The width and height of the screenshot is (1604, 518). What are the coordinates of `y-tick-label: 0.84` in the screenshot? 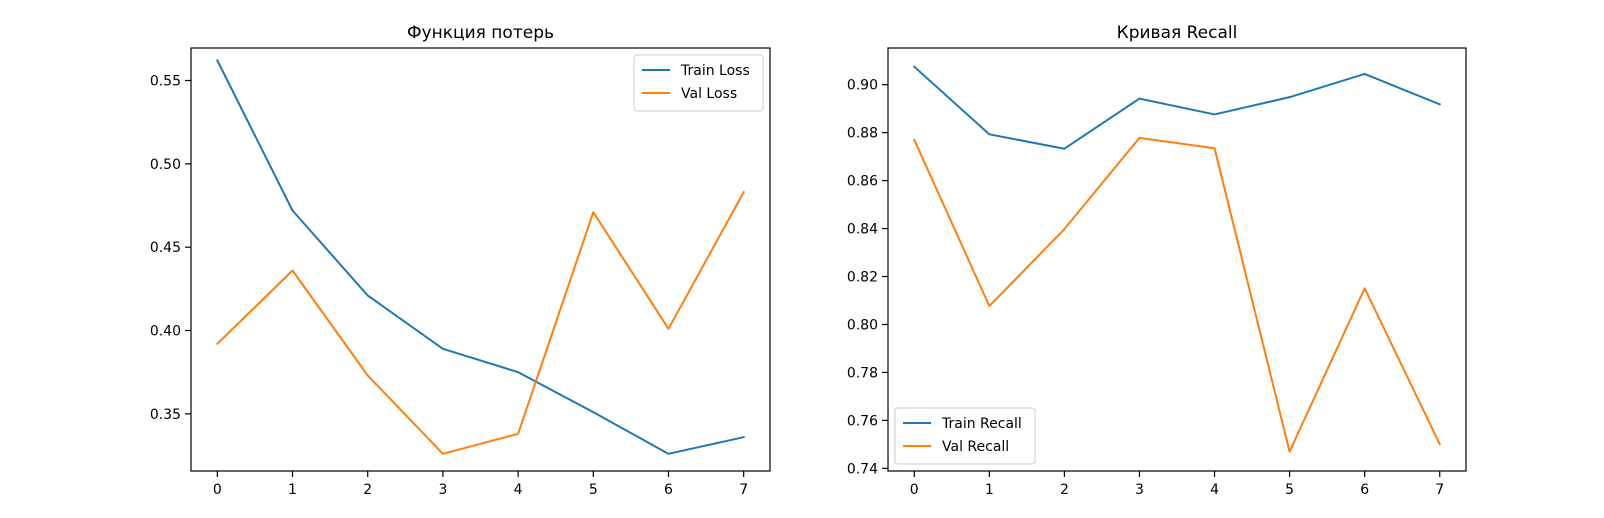 It's located at (862, 230).